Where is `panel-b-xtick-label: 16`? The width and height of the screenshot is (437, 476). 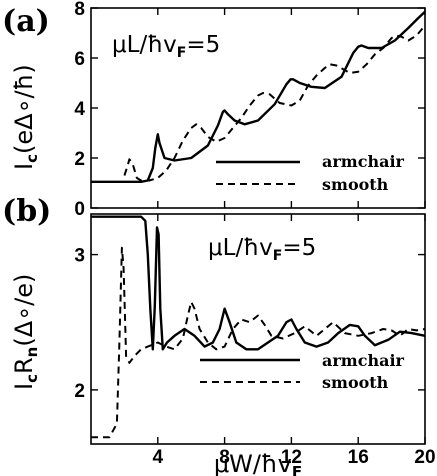
panel-b-xtick-label: 16 is located at coordinates (358, 457).